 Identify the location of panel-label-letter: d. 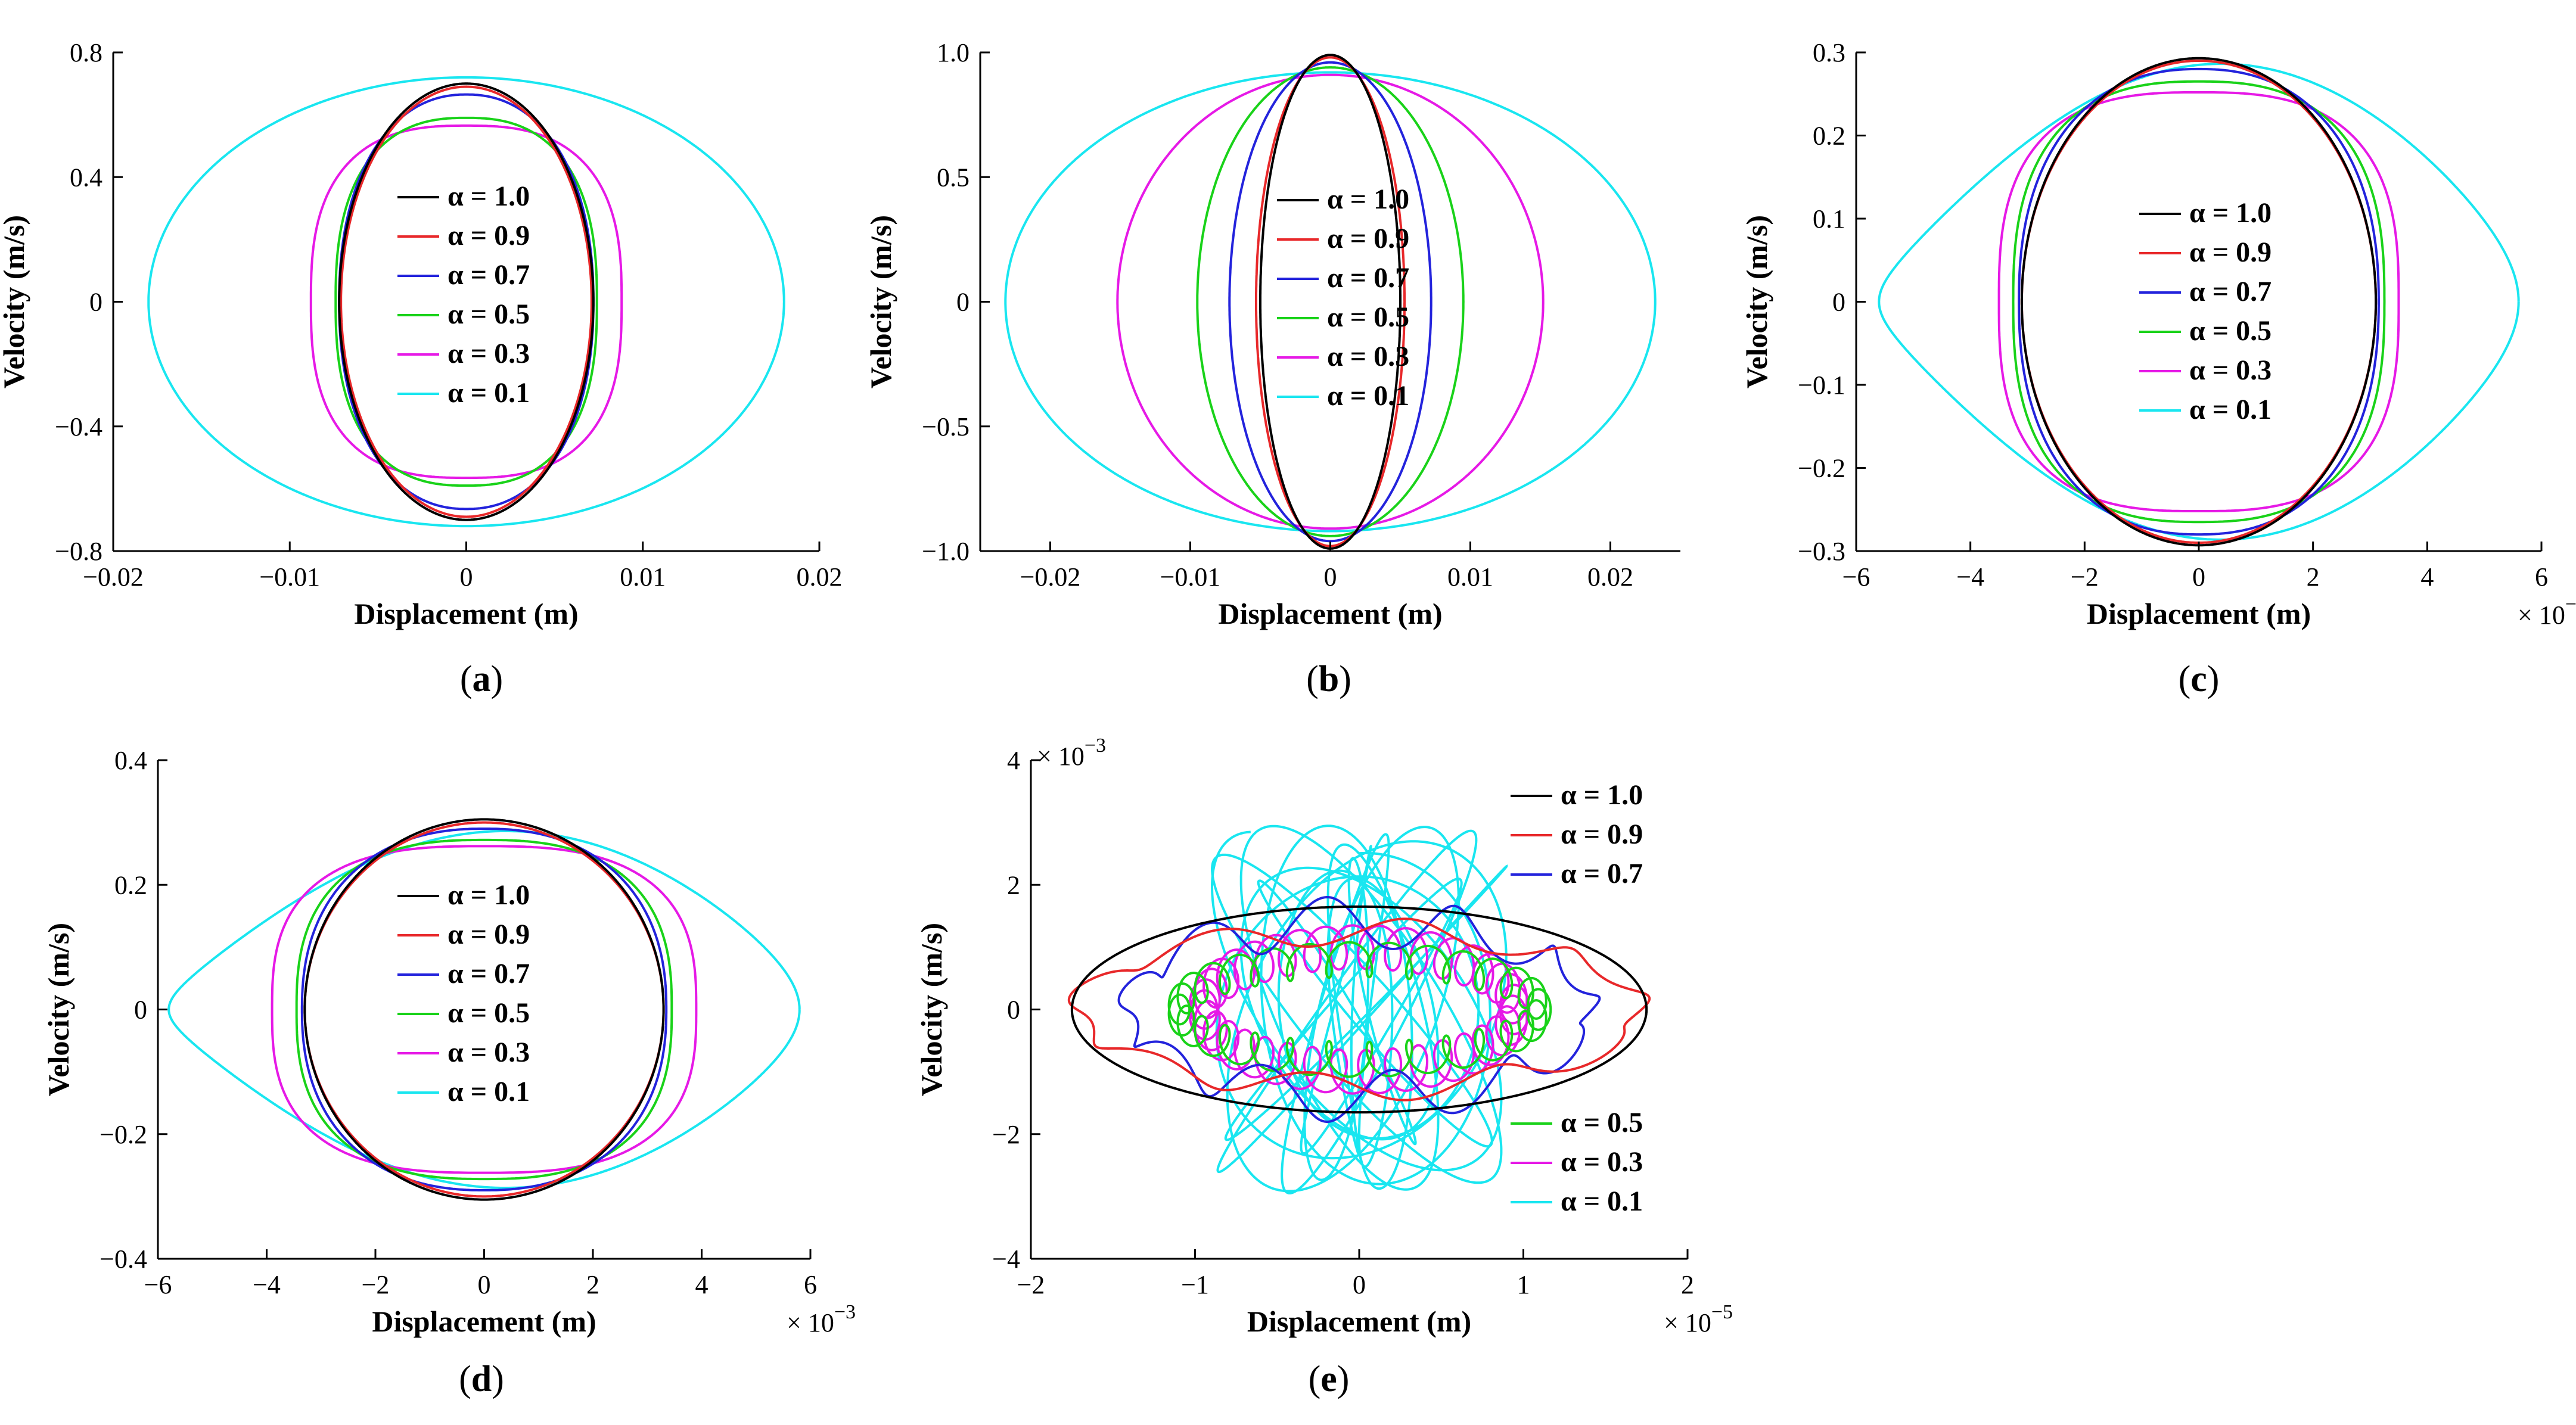
(481, 1379).